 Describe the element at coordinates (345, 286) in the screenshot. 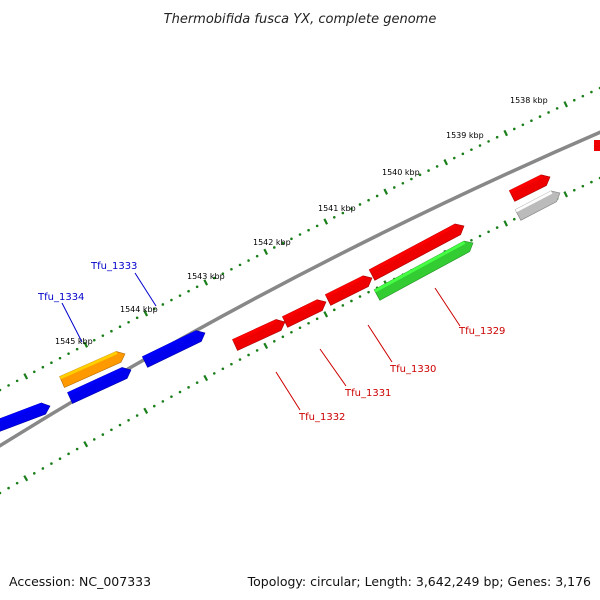

I see `gene-arrow-tfu-1330-highlight` at that location.